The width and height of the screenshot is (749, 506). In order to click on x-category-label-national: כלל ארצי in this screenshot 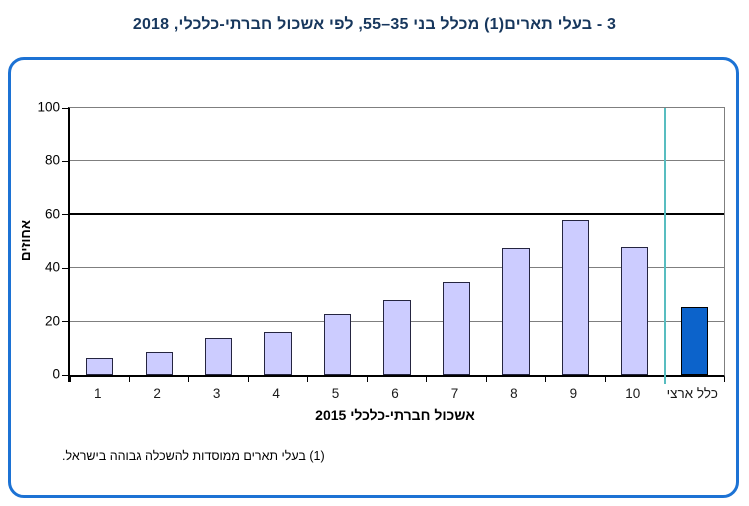, I will do `click(692, 393)`.